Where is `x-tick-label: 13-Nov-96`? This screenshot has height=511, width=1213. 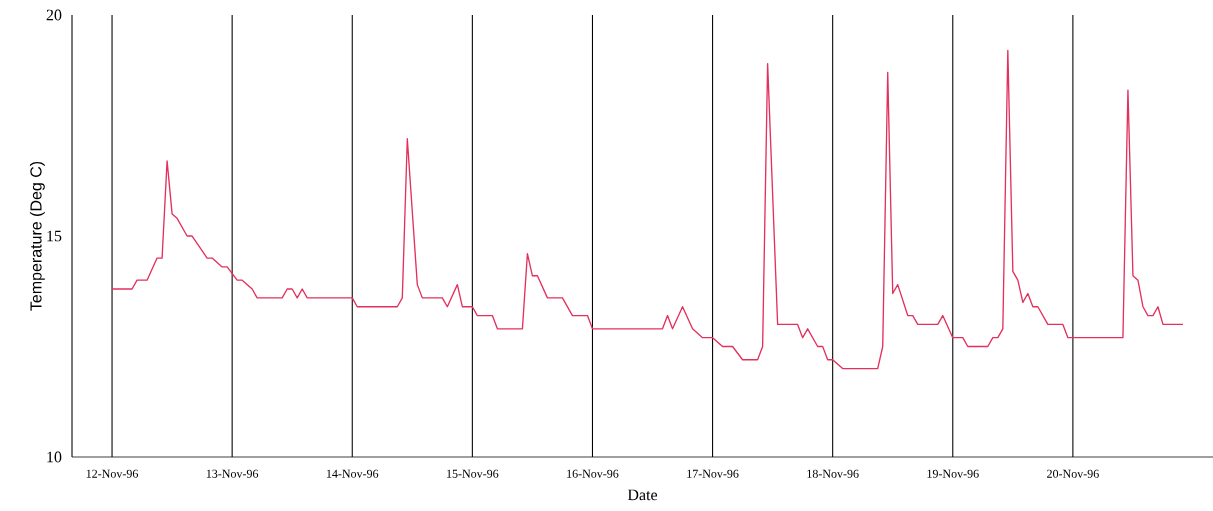
x-tick-label: 13-Nov-96 is located at coordinates (232, 473).